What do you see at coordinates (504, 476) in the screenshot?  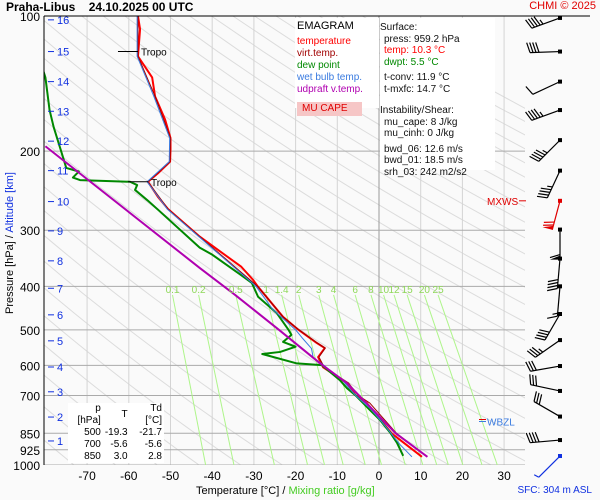 I see `temperature-tick-label: 30` at bounding box center [504, 476].